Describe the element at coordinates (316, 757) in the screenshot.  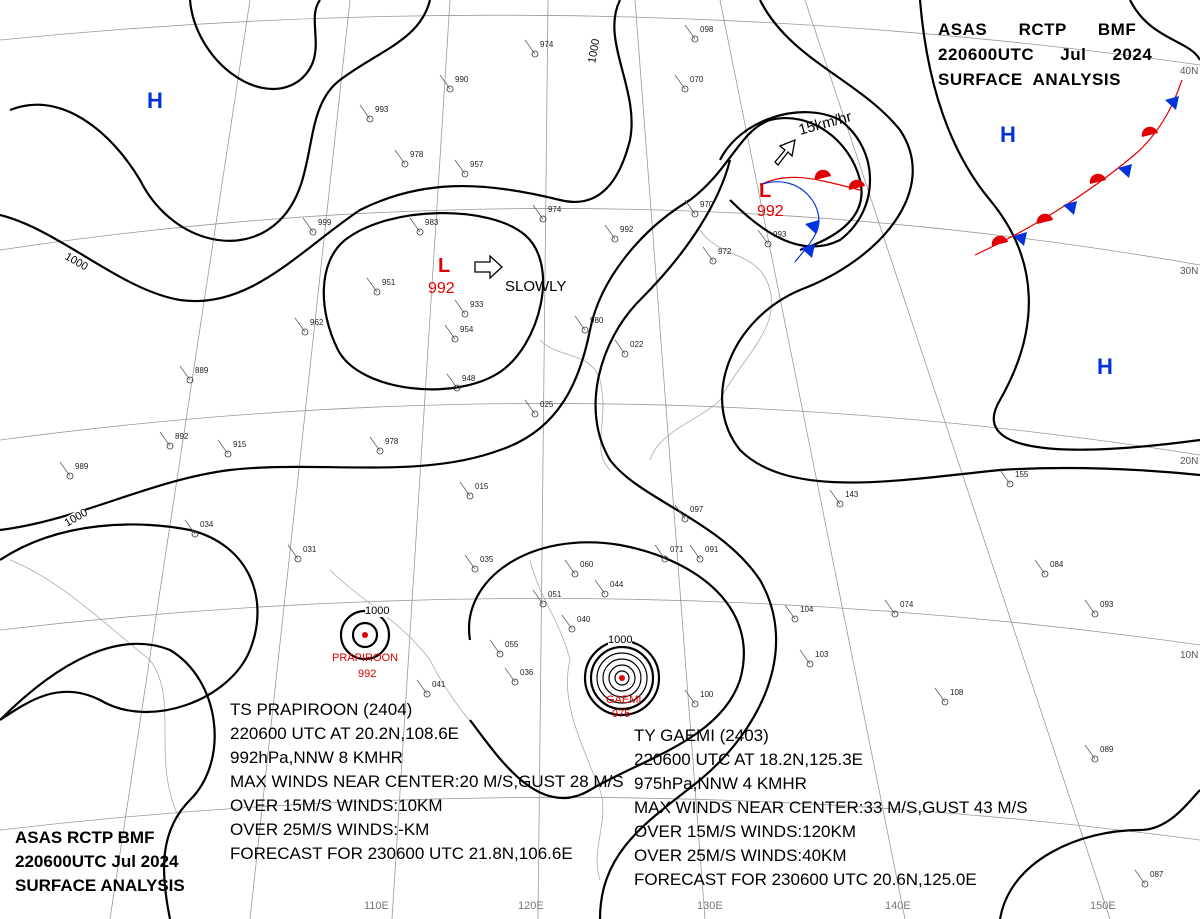
I see `info-line: 992hPa,NNW 8 KMHR` at that location.